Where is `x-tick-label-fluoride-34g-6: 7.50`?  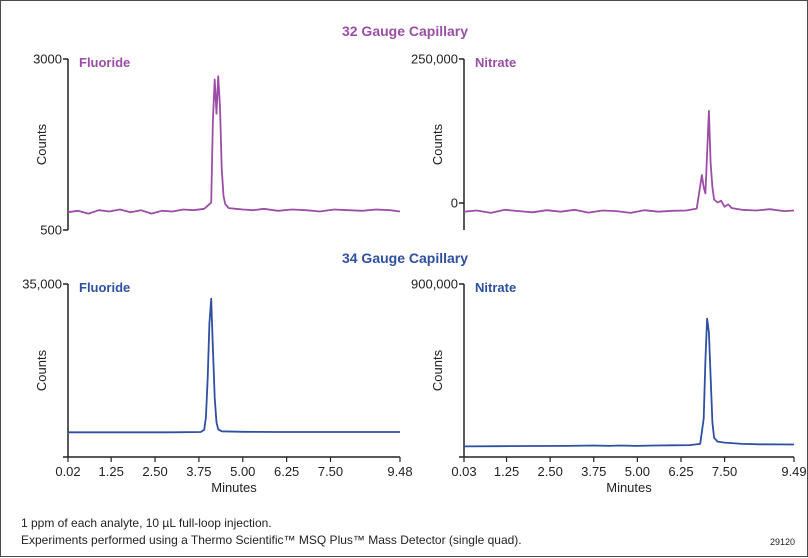 x-tick-label-fluoride-34g-6: 7.50 is located at coordinates (330, 471).